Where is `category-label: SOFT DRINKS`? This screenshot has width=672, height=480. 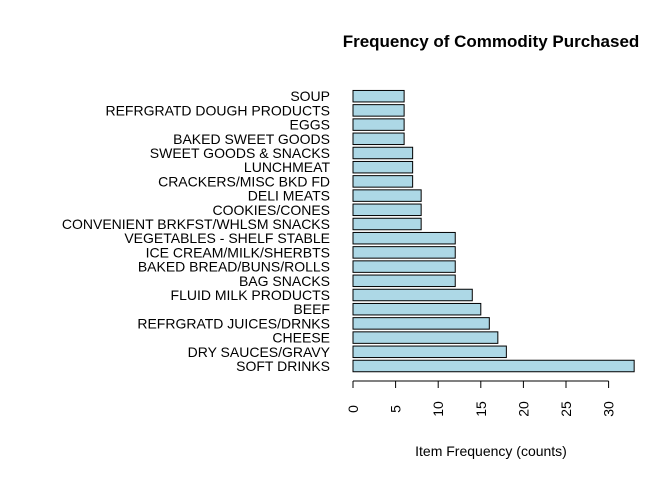 category-label: SOFT DRINKS is located at coordinates (283, 366).